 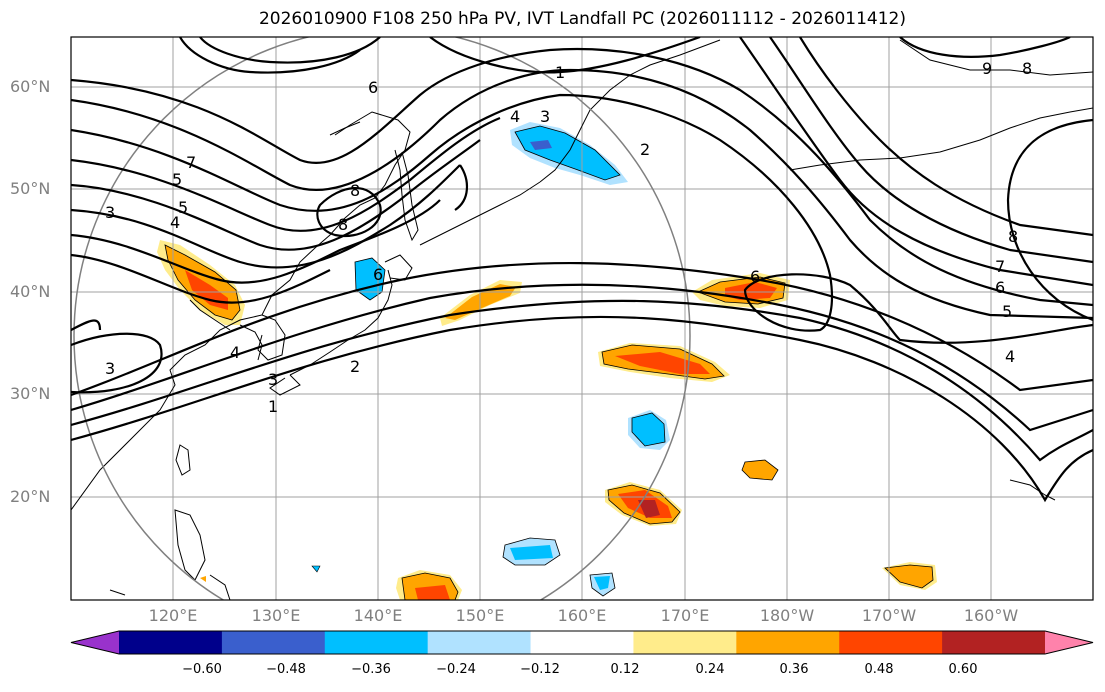 What do you see at coordinates (963, 669) in the screenshot?
I see `colorbar-tick-label: 0.60` at bounding box center [963, 669].